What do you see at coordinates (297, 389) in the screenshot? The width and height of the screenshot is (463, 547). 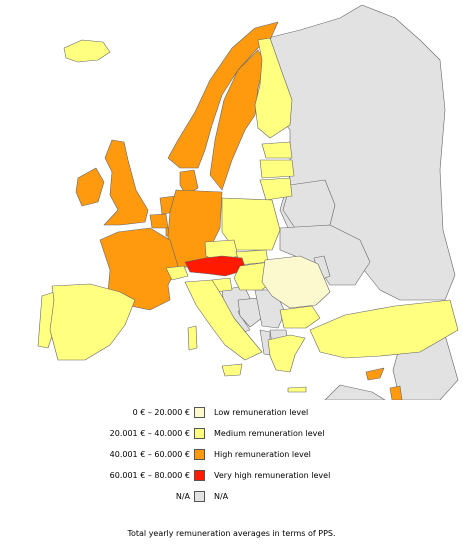 I see `region-crete` at bounding box center [297, 389].